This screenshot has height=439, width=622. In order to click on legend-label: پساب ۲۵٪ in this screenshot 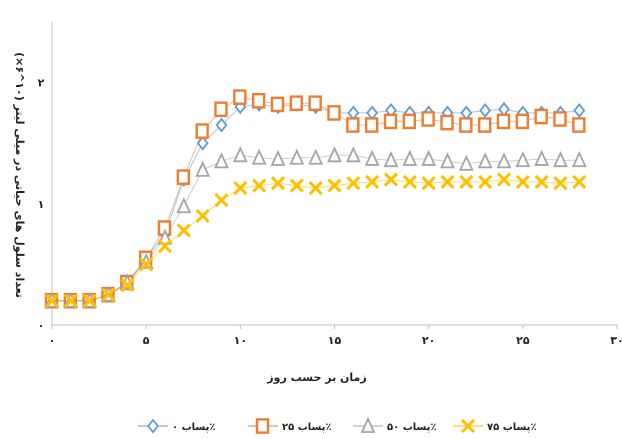, I will do `click(307, 427)`.